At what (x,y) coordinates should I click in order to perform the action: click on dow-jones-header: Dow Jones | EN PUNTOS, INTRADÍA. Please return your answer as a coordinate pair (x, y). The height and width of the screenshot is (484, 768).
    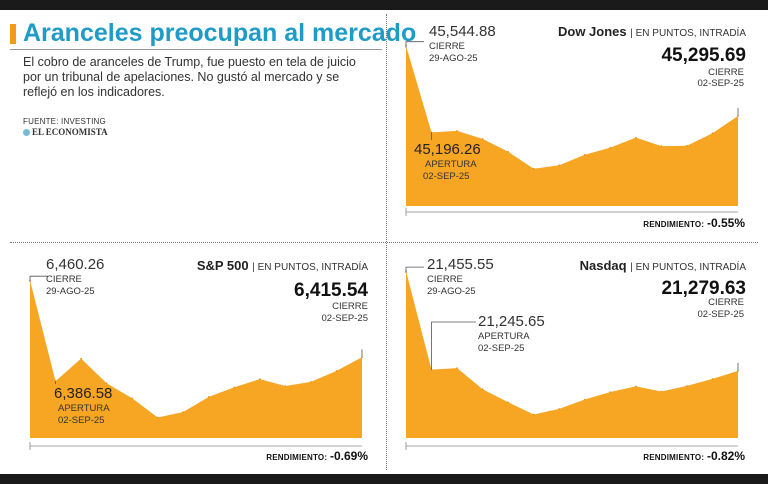
    Looking at the image, I should click on (652, 31).